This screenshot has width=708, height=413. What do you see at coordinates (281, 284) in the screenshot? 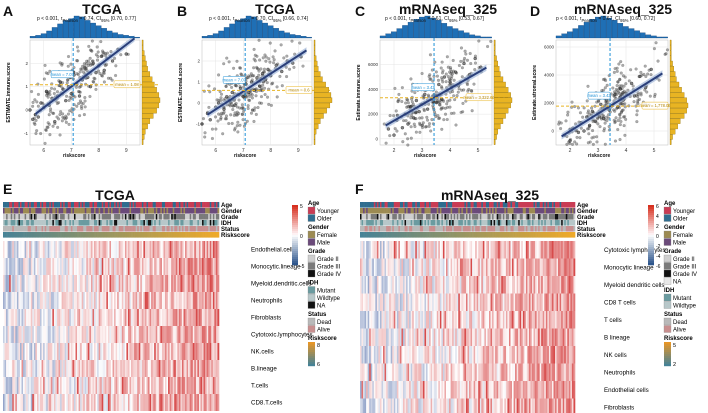
I see `row-label: Myeloid.dendritic.cells` at bounding box center [281, 284].